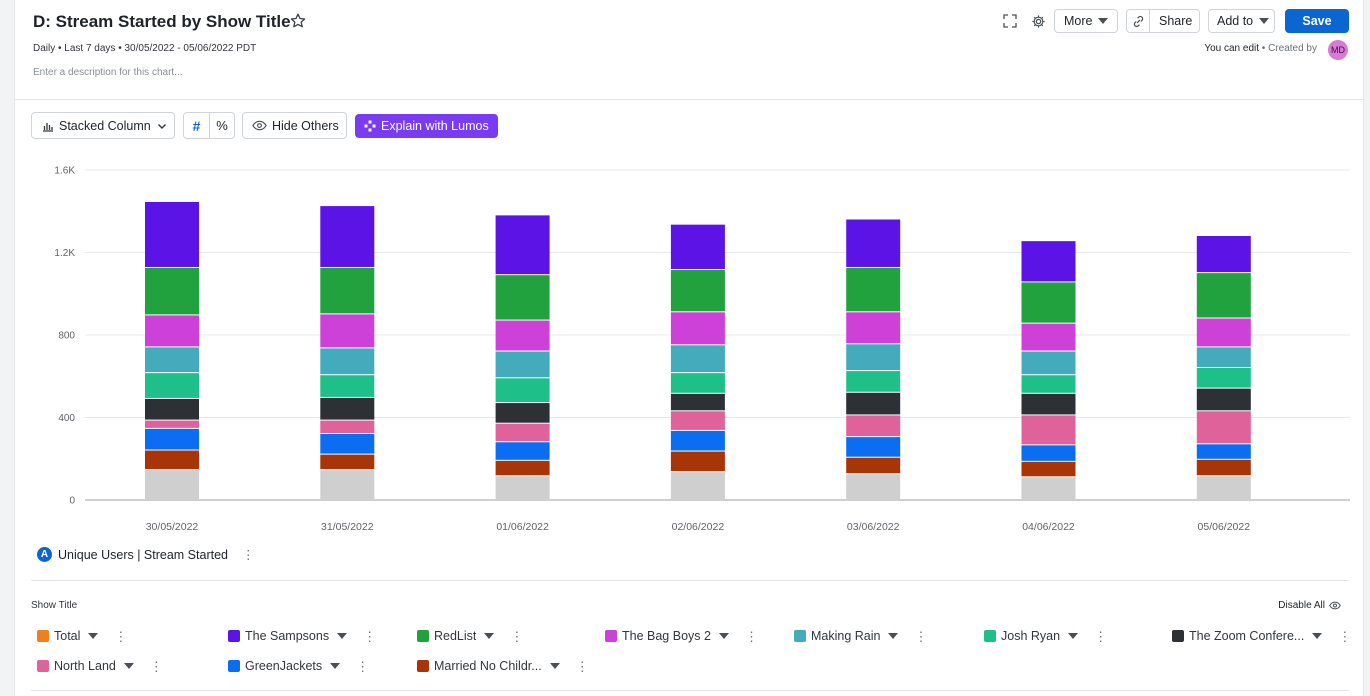  I want to click on save-button: Save, so click(1317, 21).